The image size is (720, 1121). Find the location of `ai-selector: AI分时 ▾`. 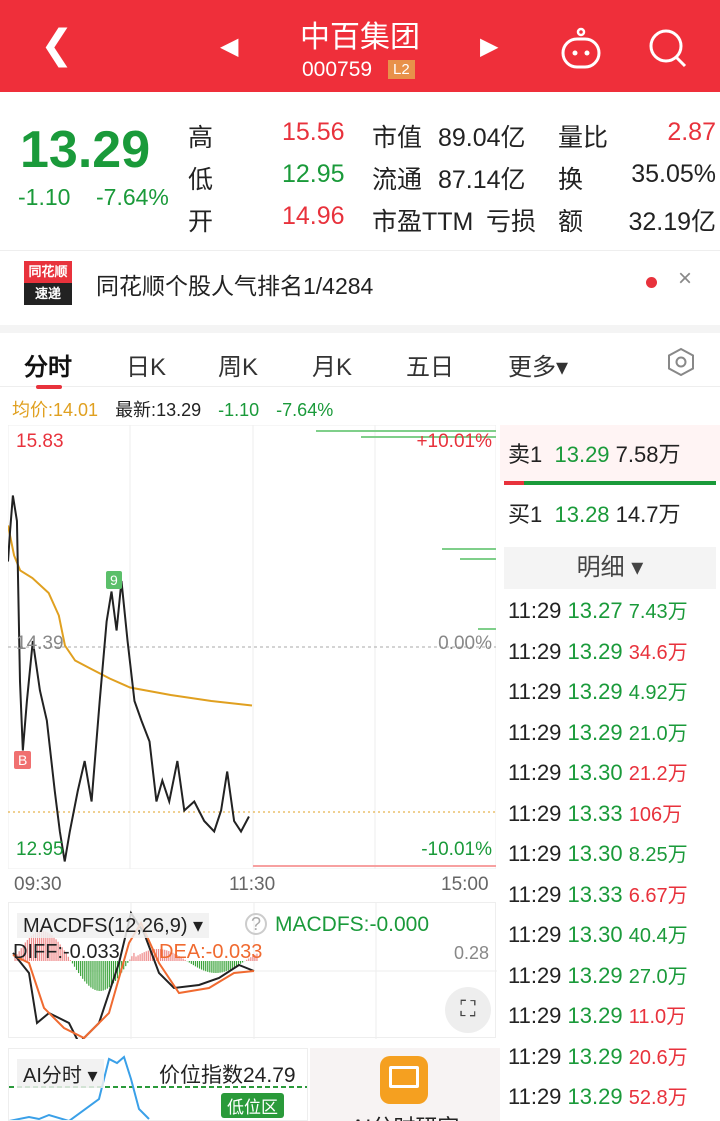

ai-selector: AI分时 ▾ is located at coordinates (60, 1073).